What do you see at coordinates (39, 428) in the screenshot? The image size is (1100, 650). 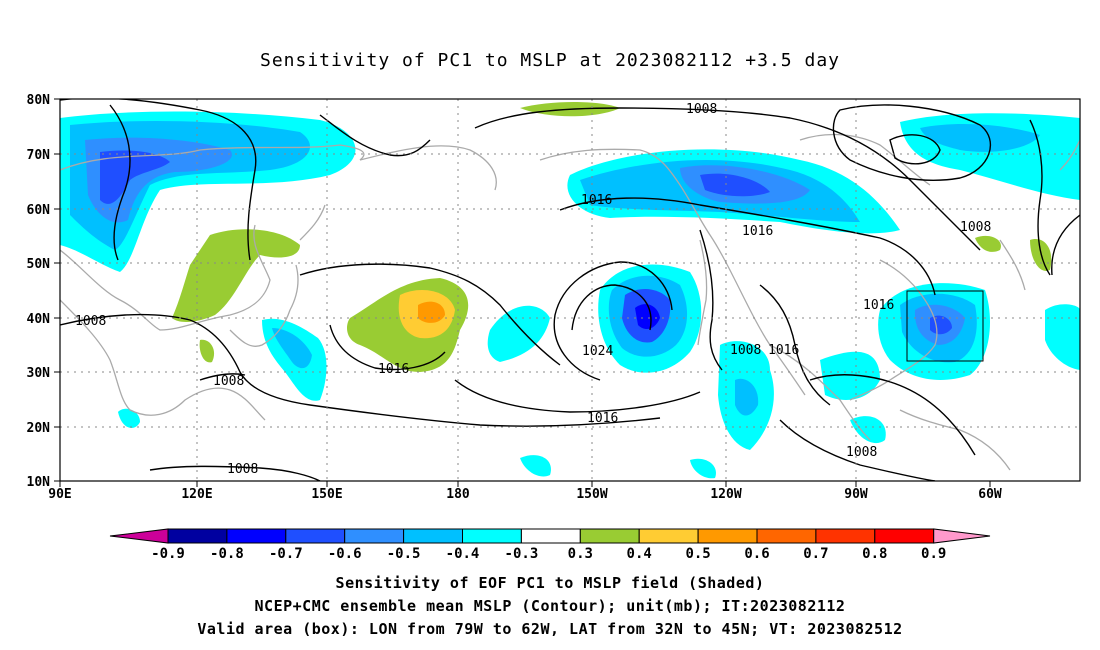 I see `lat-label: 20N` at bounding box center [39, 428].